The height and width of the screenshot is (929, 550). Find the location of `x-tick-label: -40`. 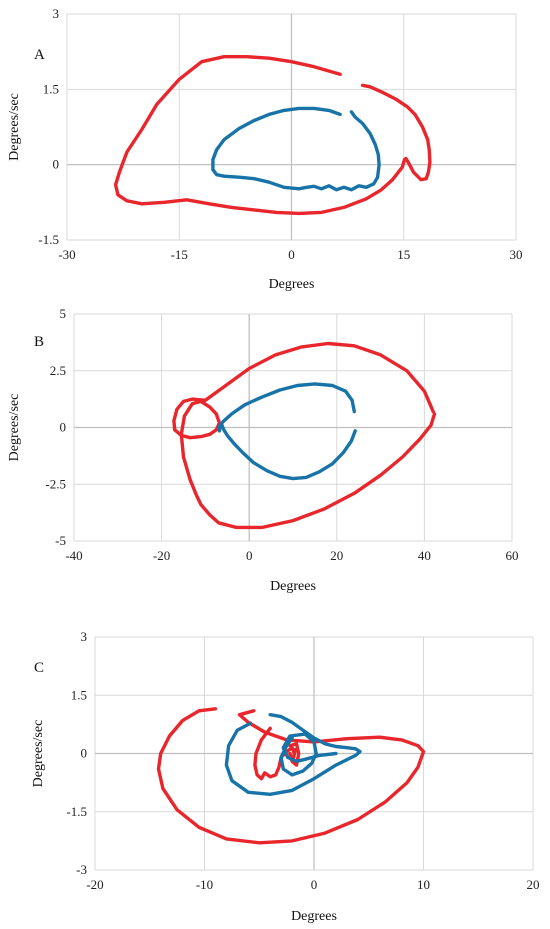

x-tick-label: -40 is located at coordinates (73, 555).